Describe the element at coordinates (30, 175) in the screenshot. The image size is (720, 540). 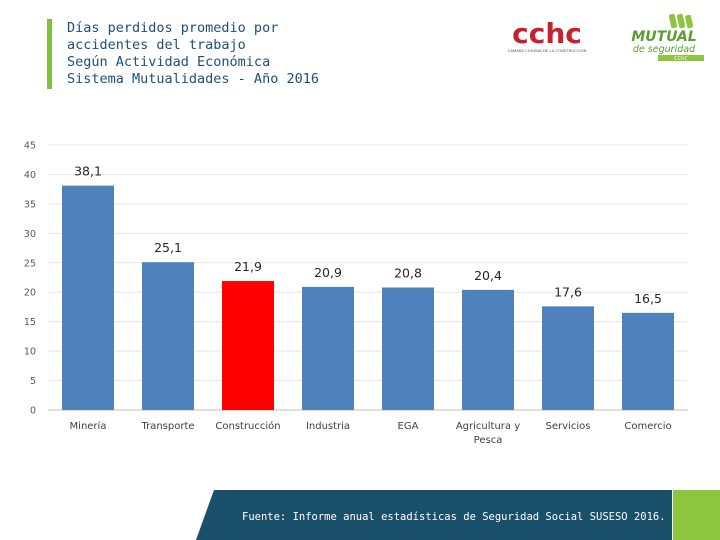
I see `y-tick-label: 40` at that location.